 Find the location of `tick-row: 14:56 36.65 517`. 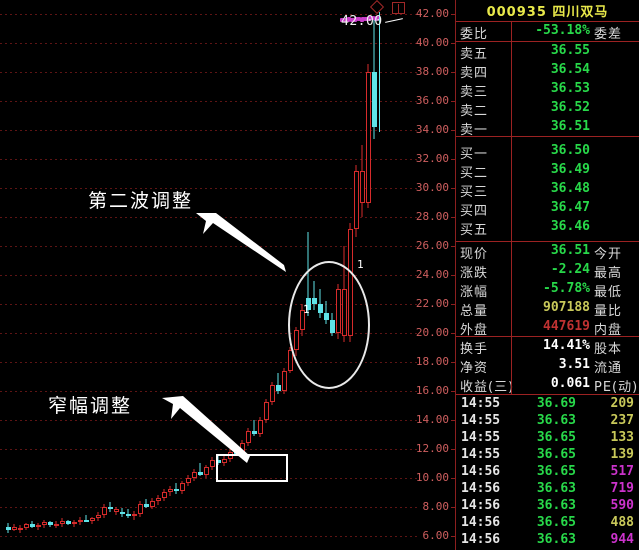

tick-row: 14:56 36.65 517 is located at coordinates (547, 472).